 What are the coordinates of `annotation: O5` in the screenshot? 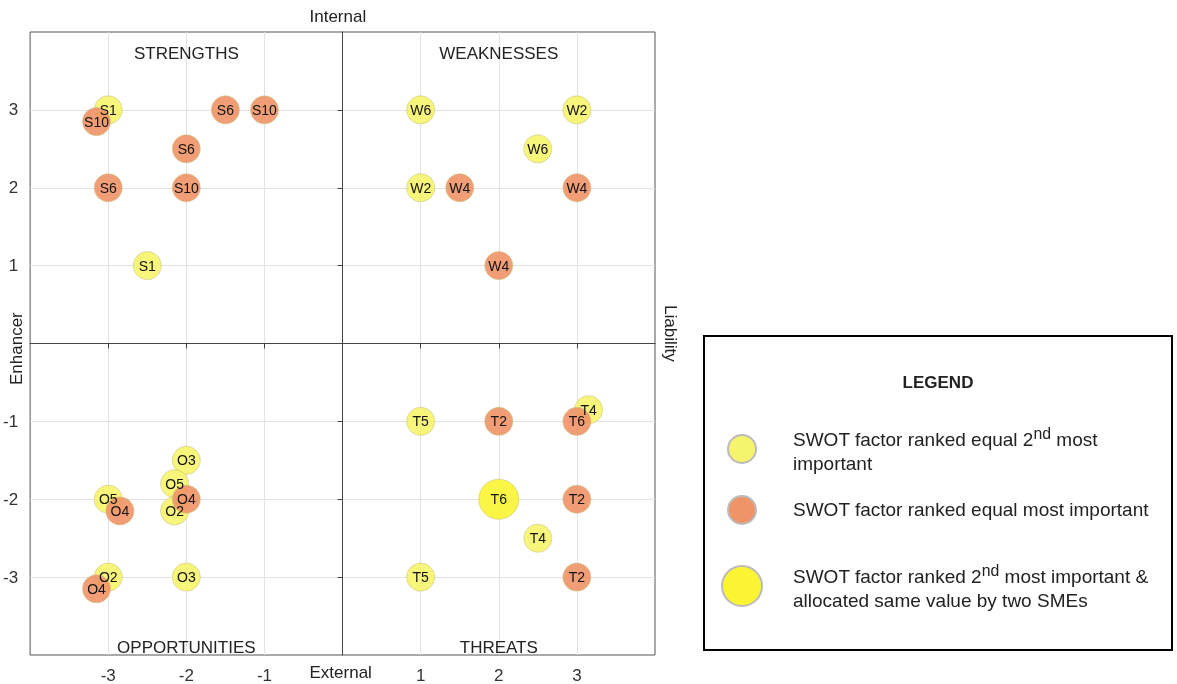 It's located at (175, 483).